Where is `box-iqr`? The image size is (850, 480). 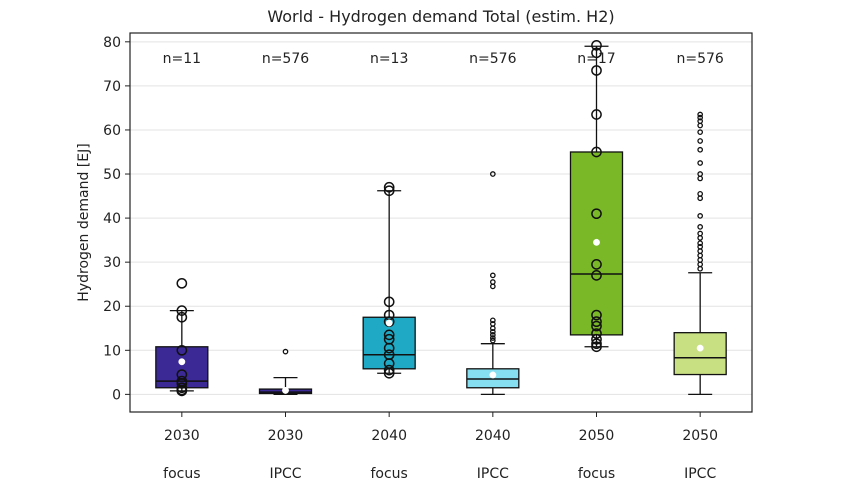
box-iqr is located at coordinates (700, 354).